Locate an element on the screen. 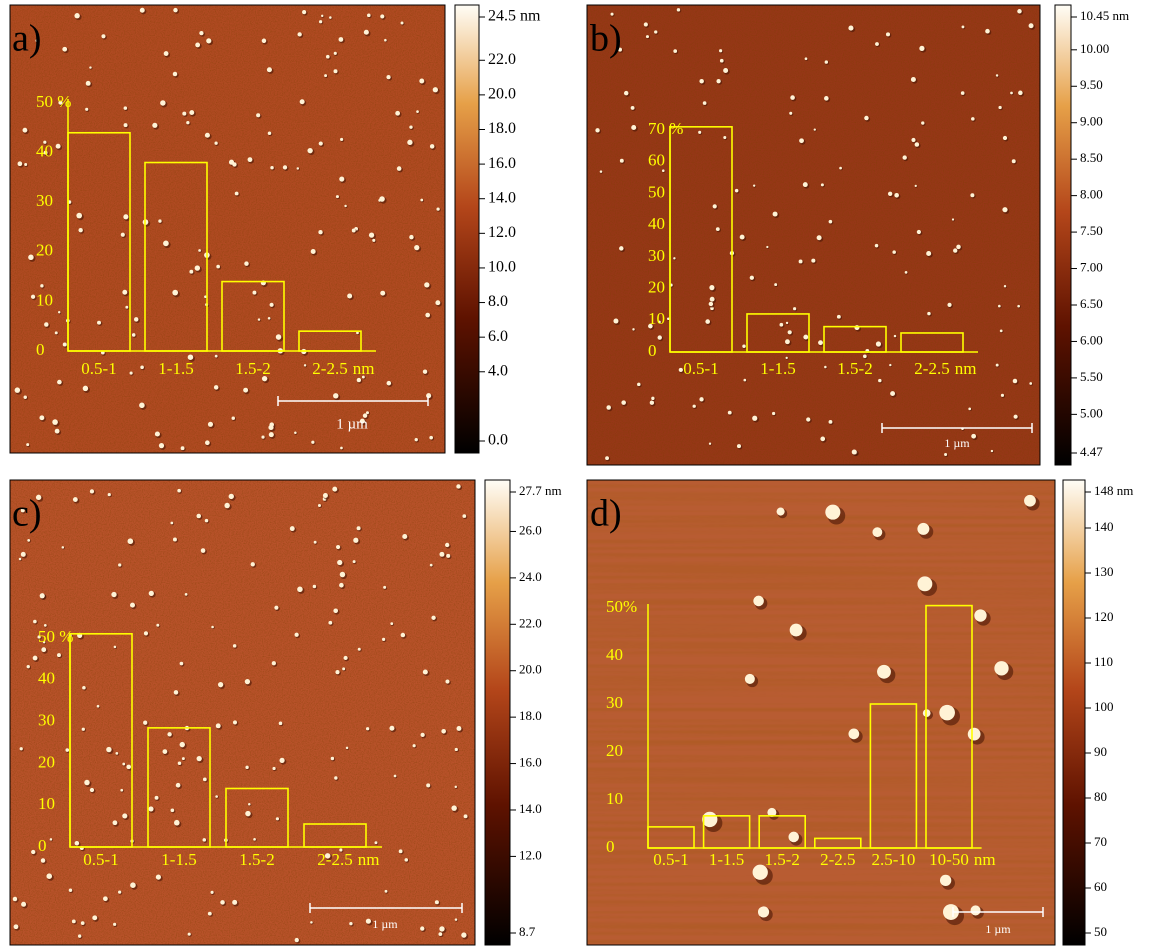 The image size is (1149, 949). x-tick-label: 2.5-10 is located at coordinates (893, 859).